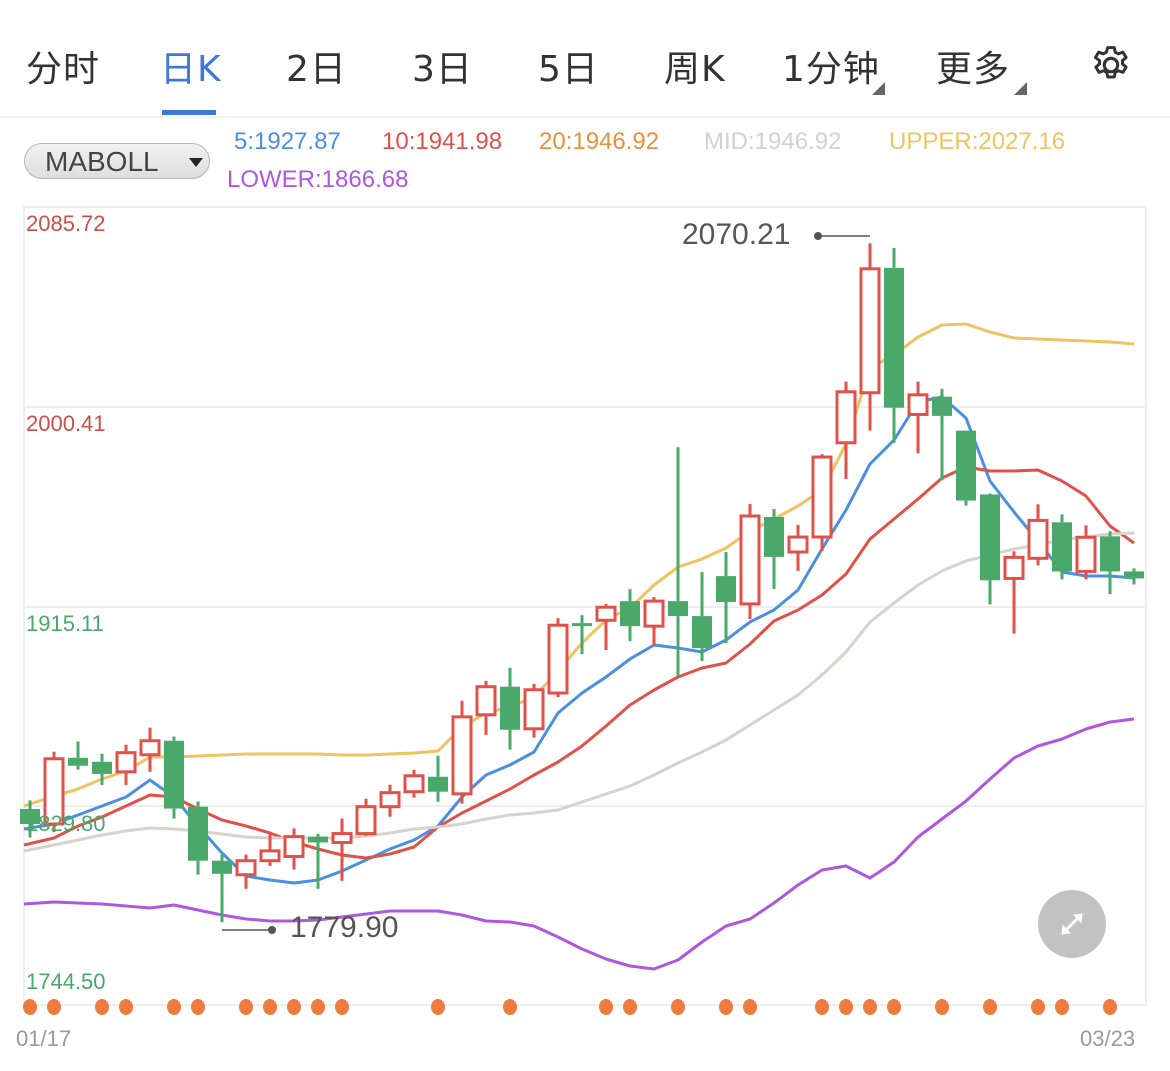  Describe the element at coordinates (568, 69) in the screenshot. I see `tab-5-day: 5日` at that location.